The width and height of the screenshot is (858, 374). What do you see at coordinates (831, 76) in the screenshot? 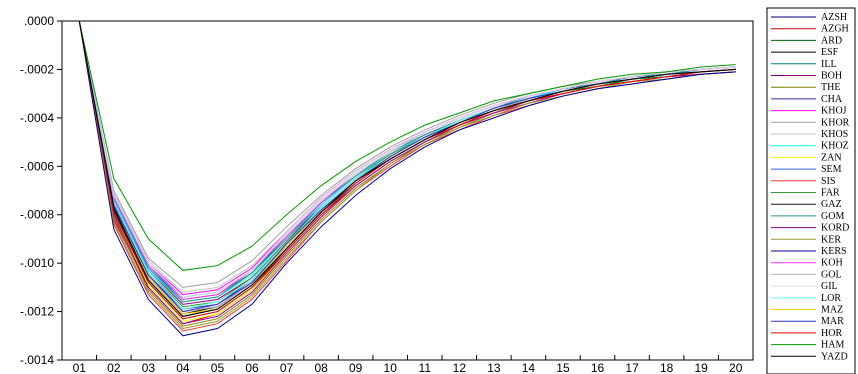
I see `legend-label: BOH` at bounding box center [831, 76].